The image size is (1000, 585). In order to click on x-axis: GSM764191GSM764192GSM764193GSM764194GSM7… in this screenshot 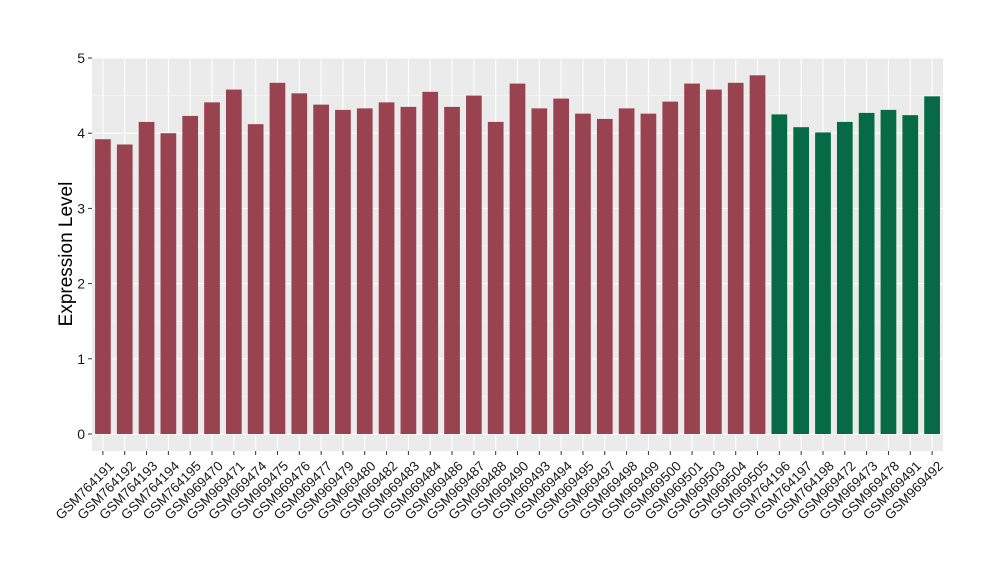, I will do `click(499, 487)`.